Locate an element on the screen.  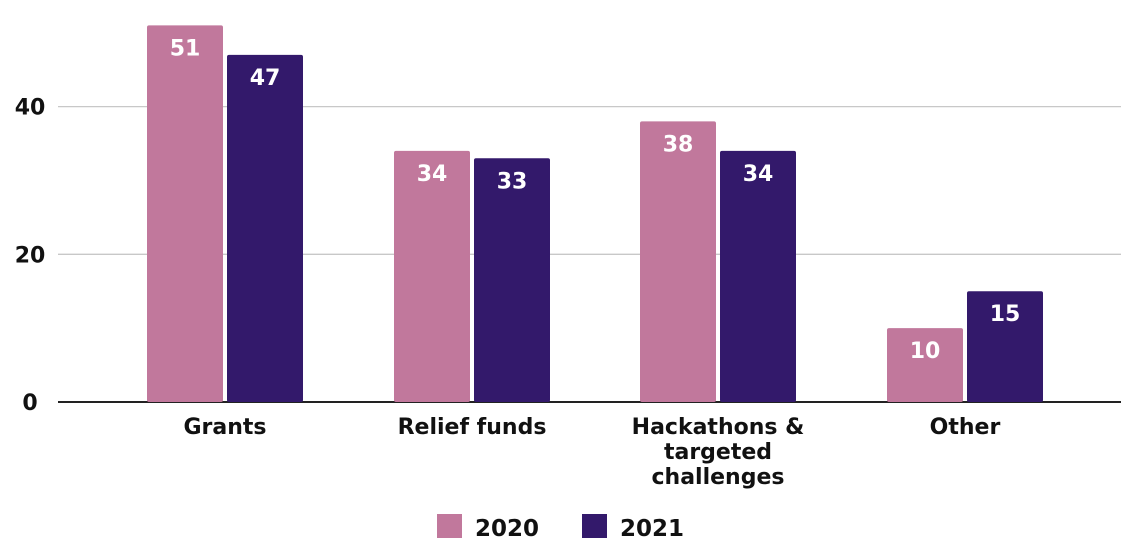
legend-label: 2020 is located at coordinates (507, 527).